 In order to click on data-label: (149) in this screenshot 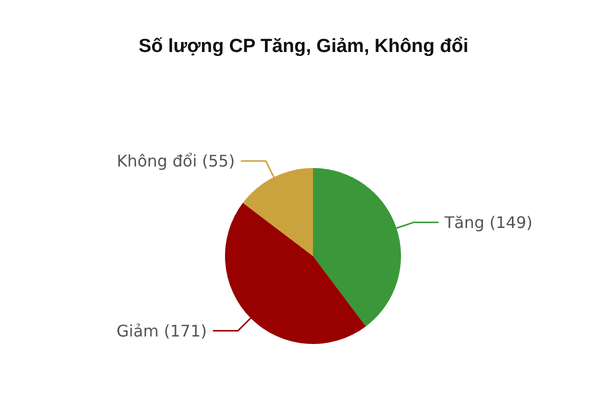, I will do `click(511, 222)`.